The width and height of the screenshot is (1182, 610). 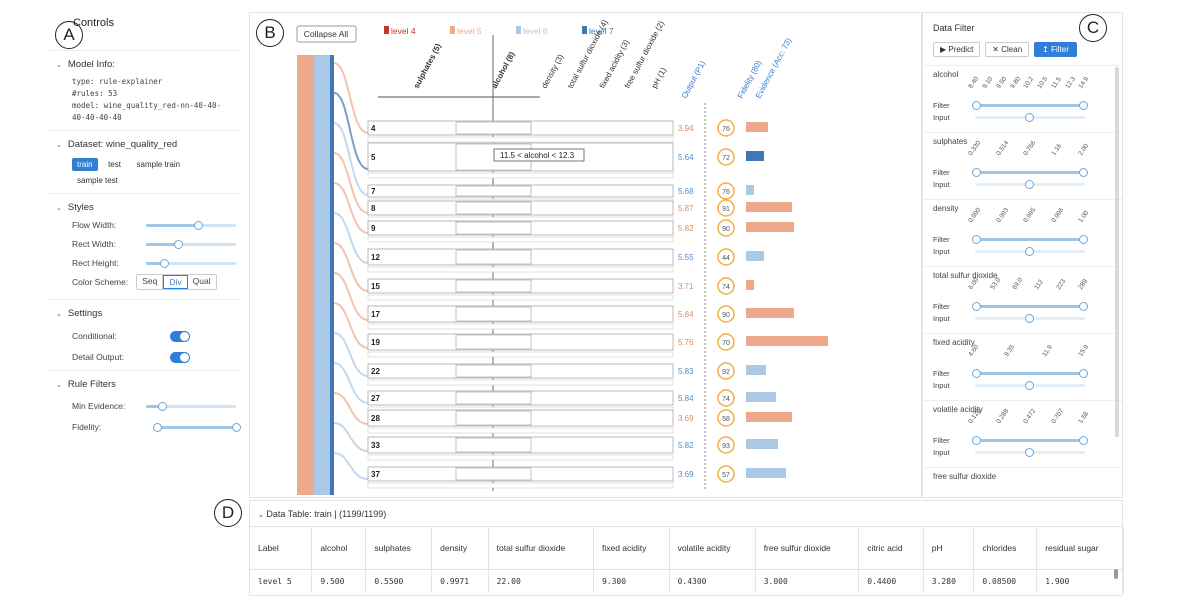 What do you see at coordinates (597, 345) in the screenshot?
I see `rule-row: 19 5.76 70` at bounding box center [597, 345].